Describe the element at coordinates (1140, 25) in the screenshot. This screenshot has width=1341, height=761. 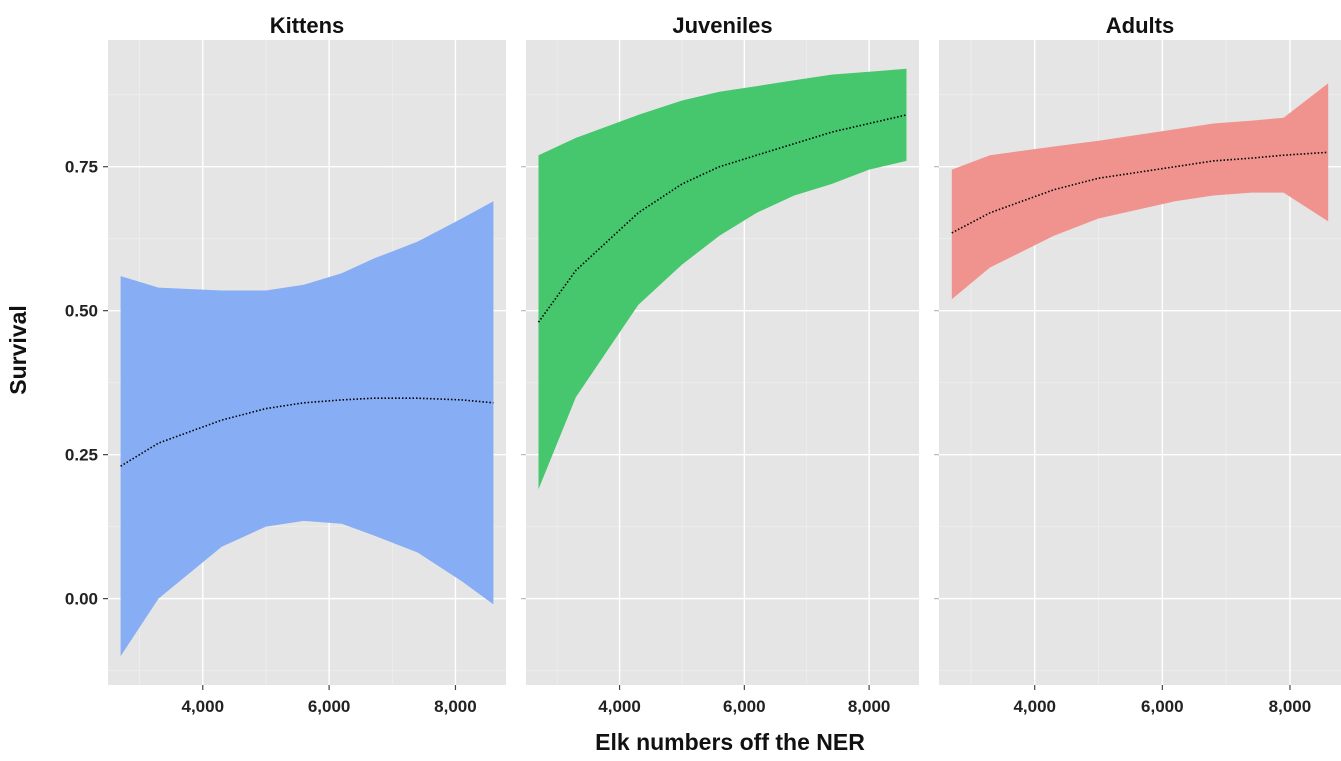
I see `panel-title: Adults` at that location.